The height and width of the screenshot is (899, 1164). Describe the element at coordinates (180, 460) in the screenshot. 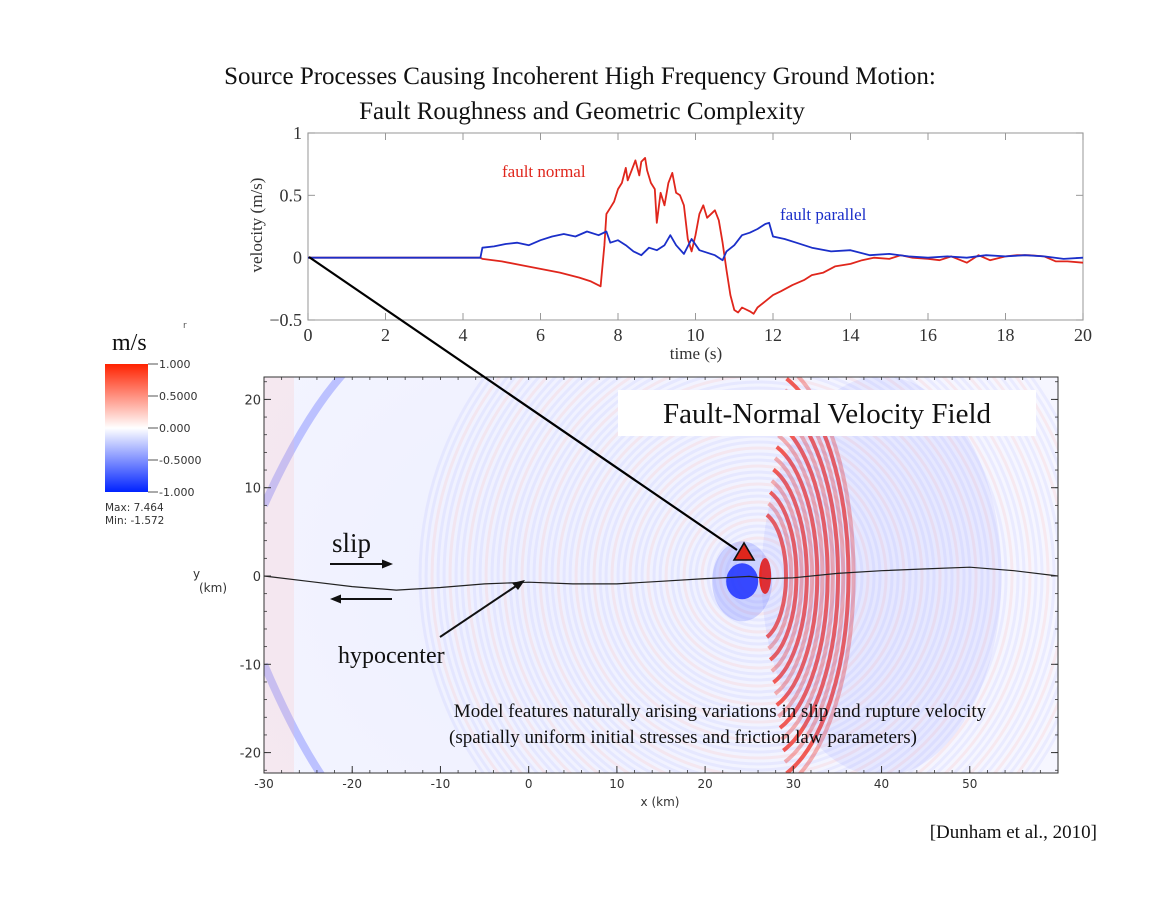

I see `colorbar-tick-label: -0.5000` at that location.